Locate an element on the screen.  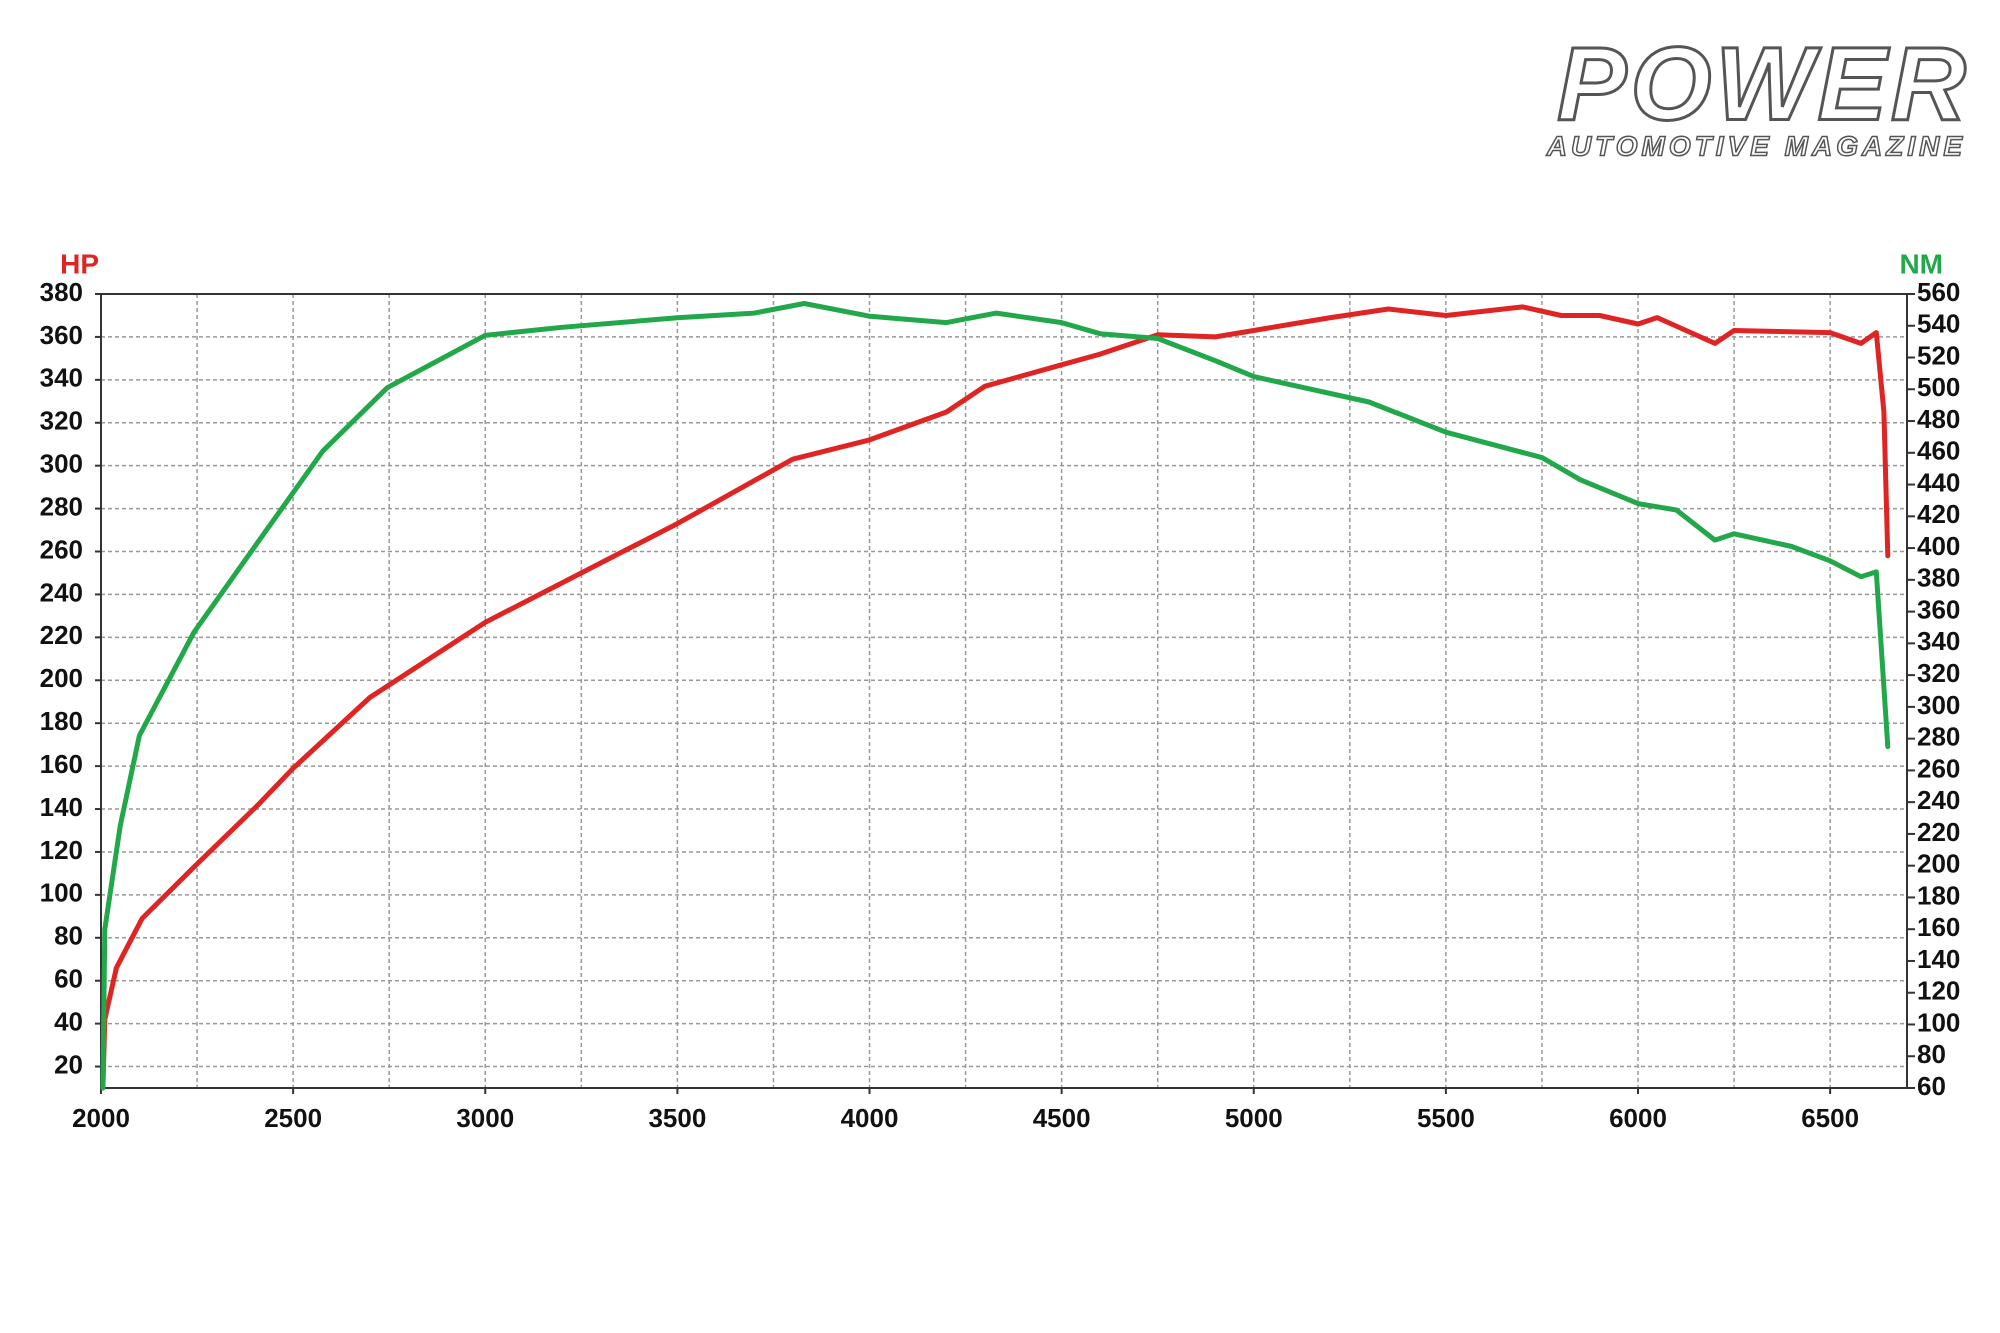
y2-tick-label: 460 is located at coordinates (1938, 451).